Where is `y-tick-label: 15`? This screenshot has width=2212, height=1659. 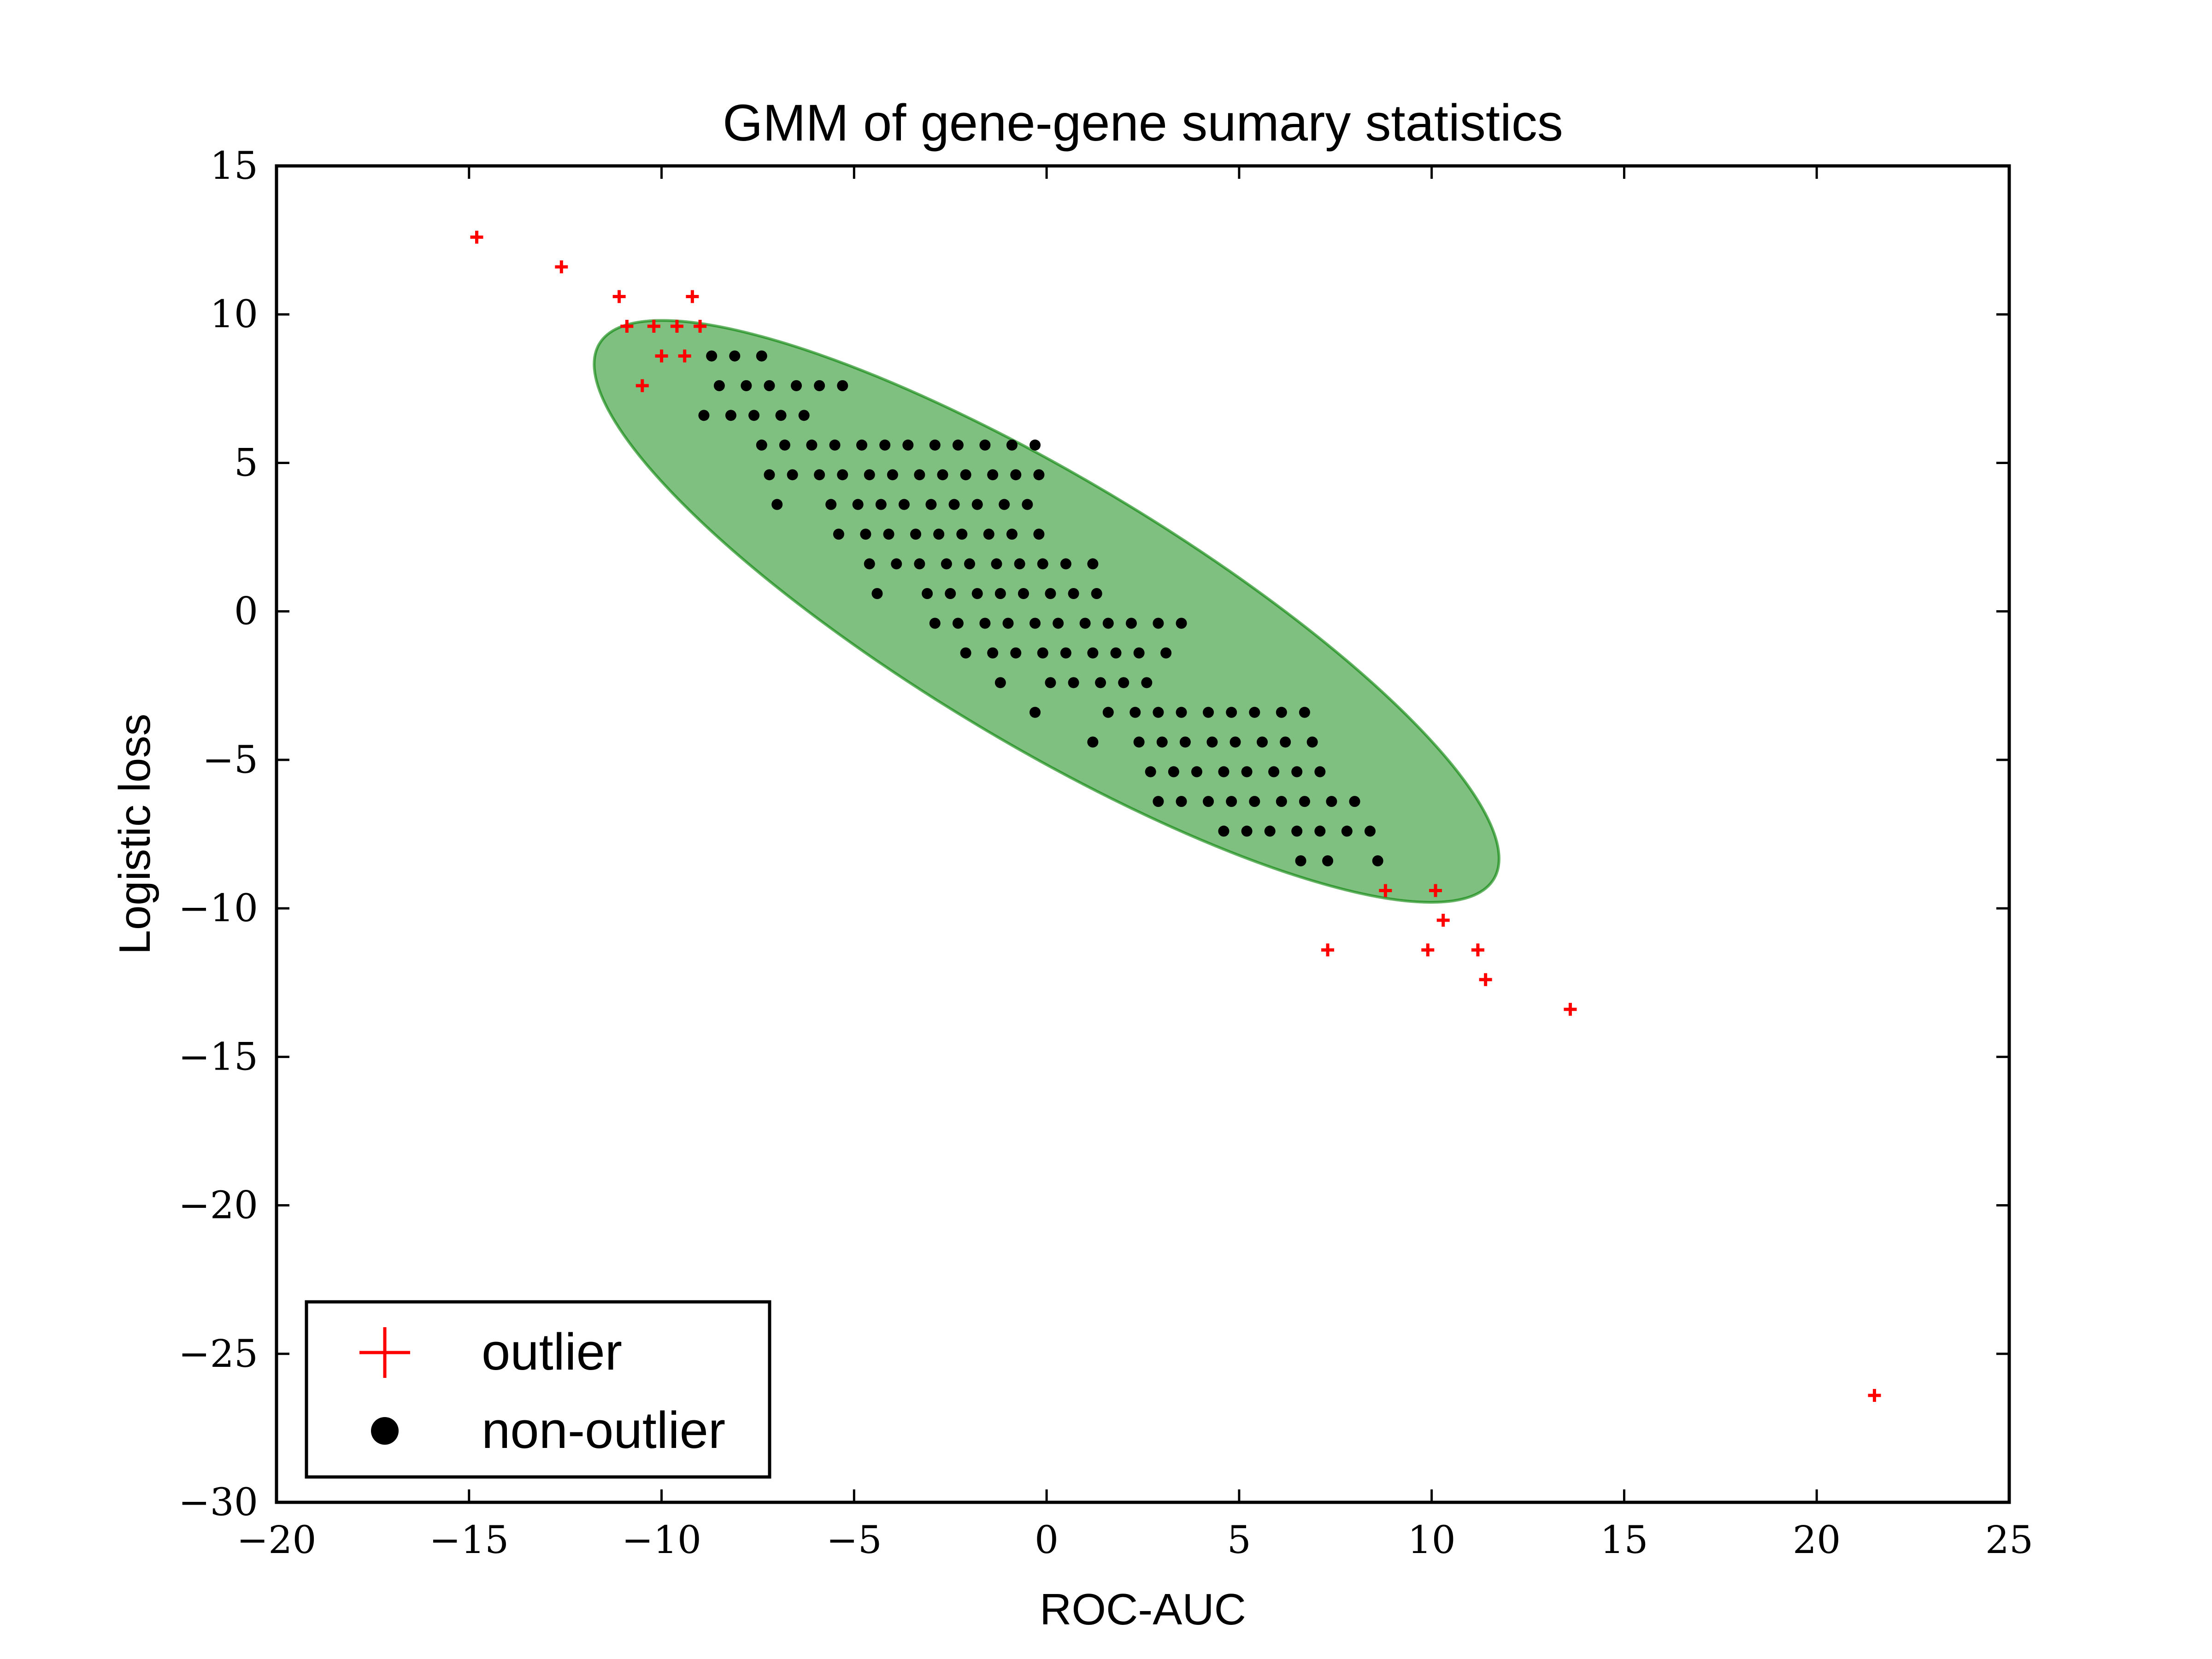 y-tick-label: 15 is located at coordinates (234, 166).